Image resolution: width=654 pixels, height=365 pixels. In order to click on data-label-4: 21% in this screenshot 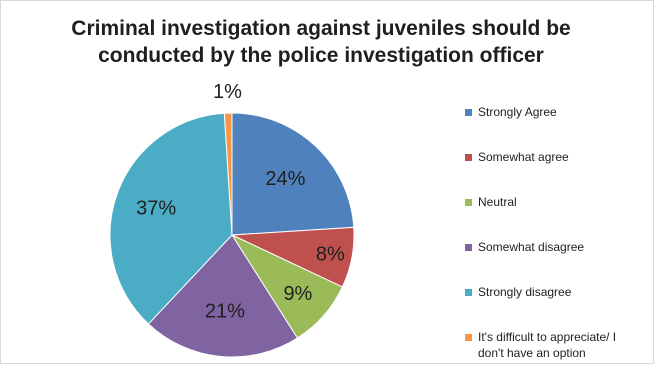, I will do `click(225, 311)`.